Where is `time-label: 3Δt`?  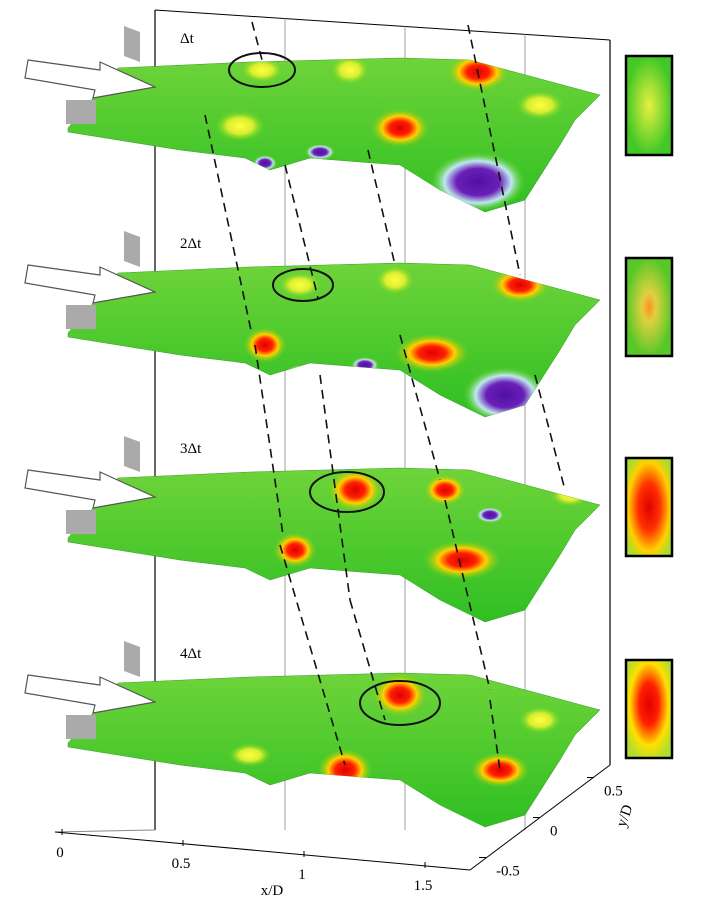
time-label: 3Δt is located at coordinates (191, 449).